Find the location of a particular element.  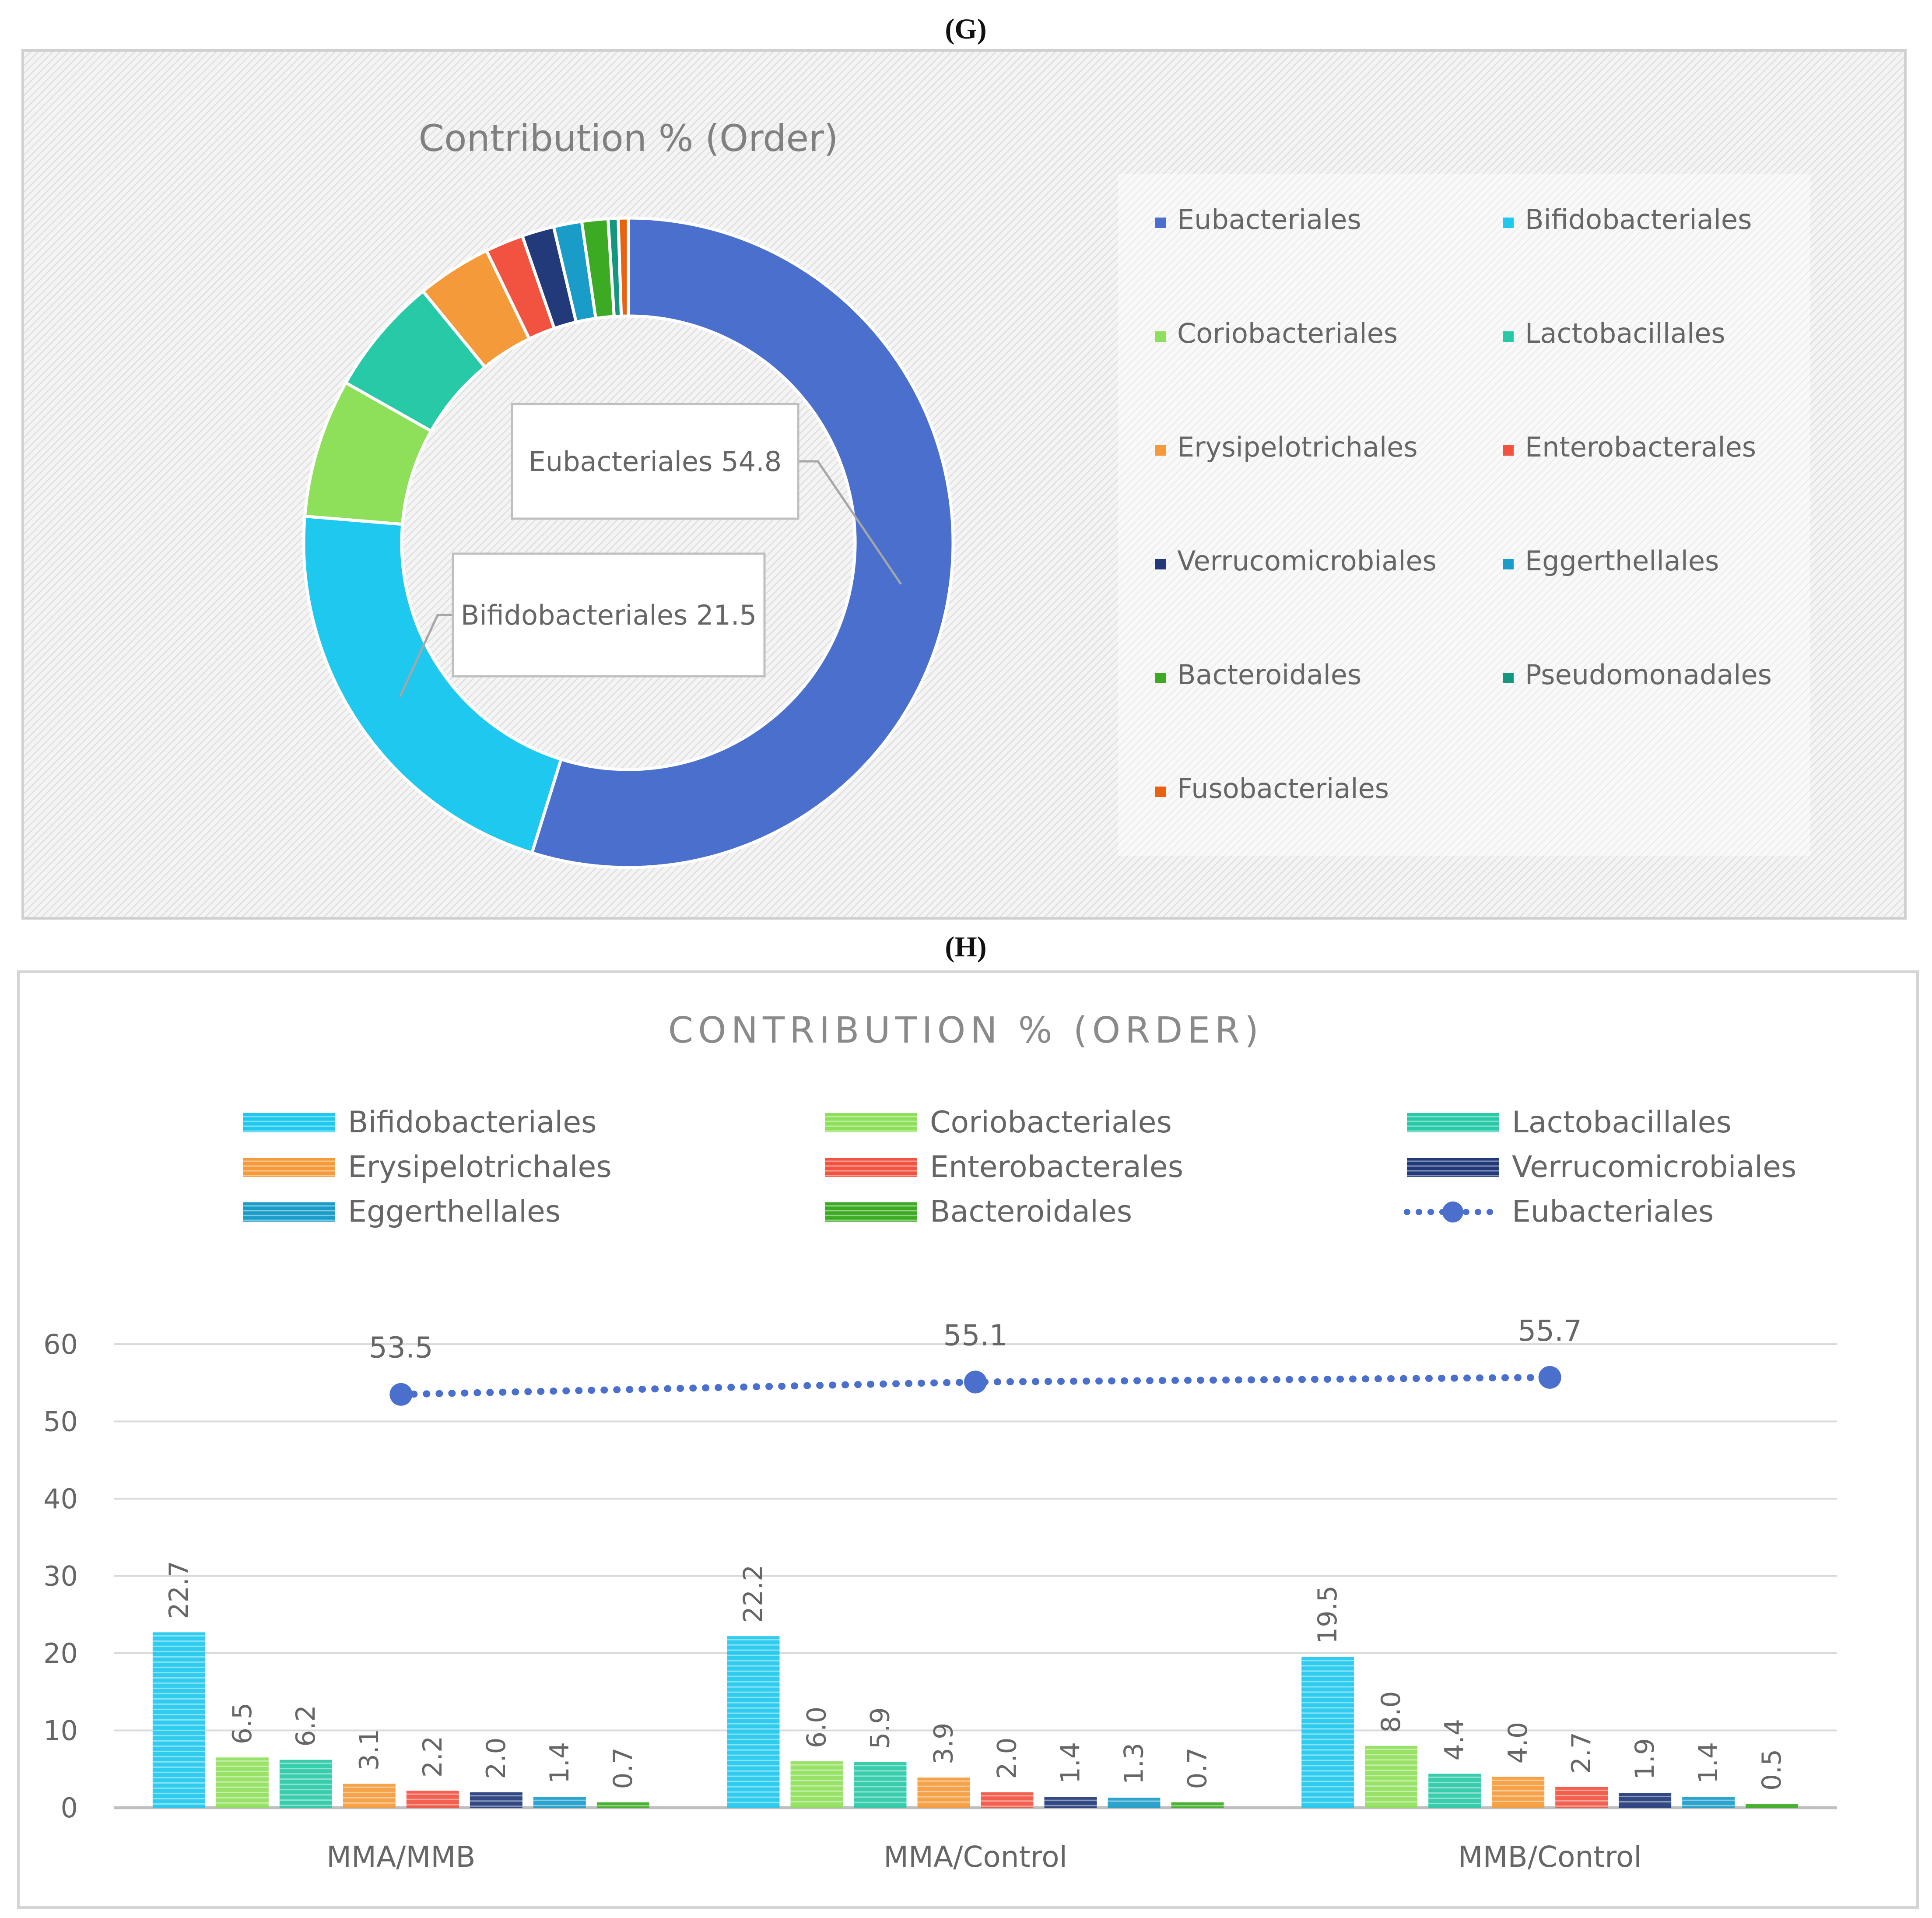

bar-value-label-lactobacillales-mma-mmb: 6.2 is located at coordinates (306, 1726).